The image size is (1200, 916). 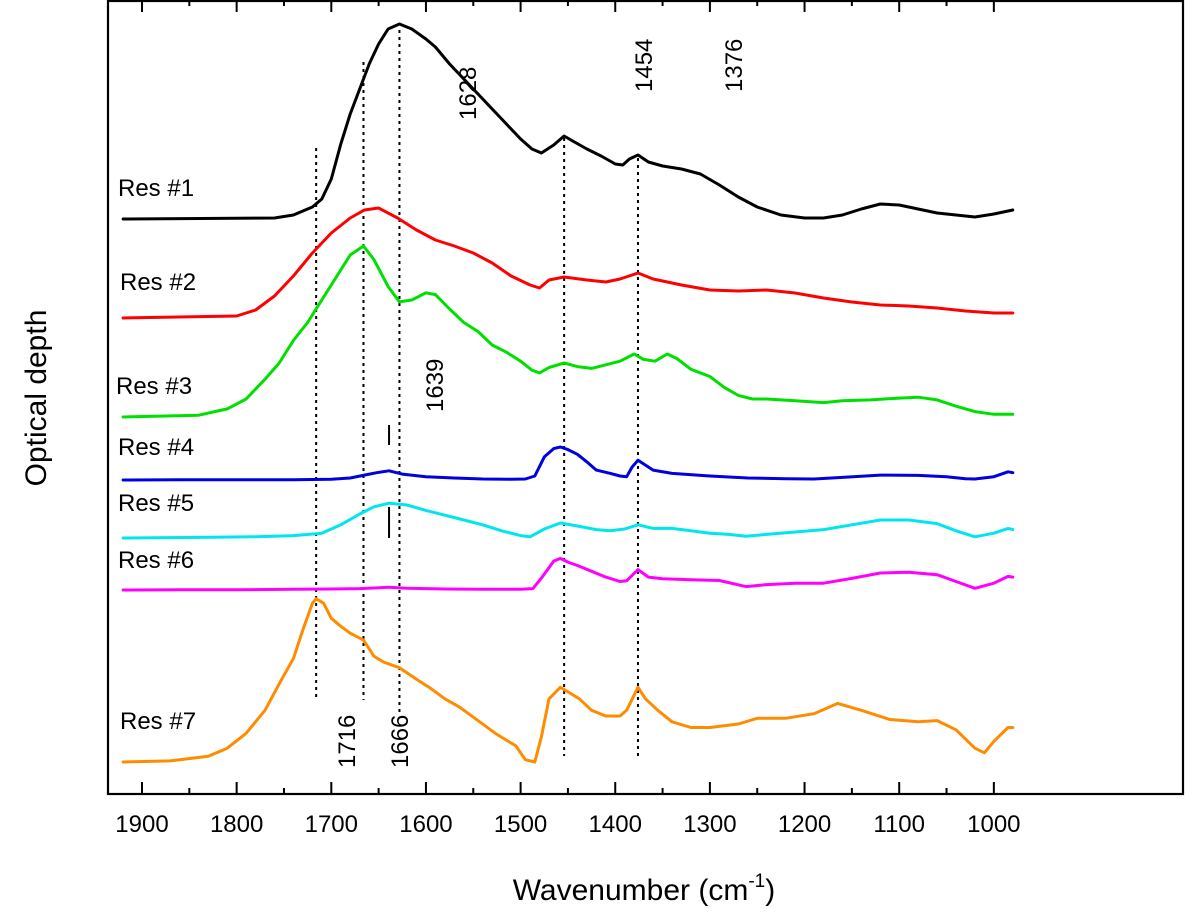 I want to click on y-axis-label: Optical depth, so click(x=36, y=398).